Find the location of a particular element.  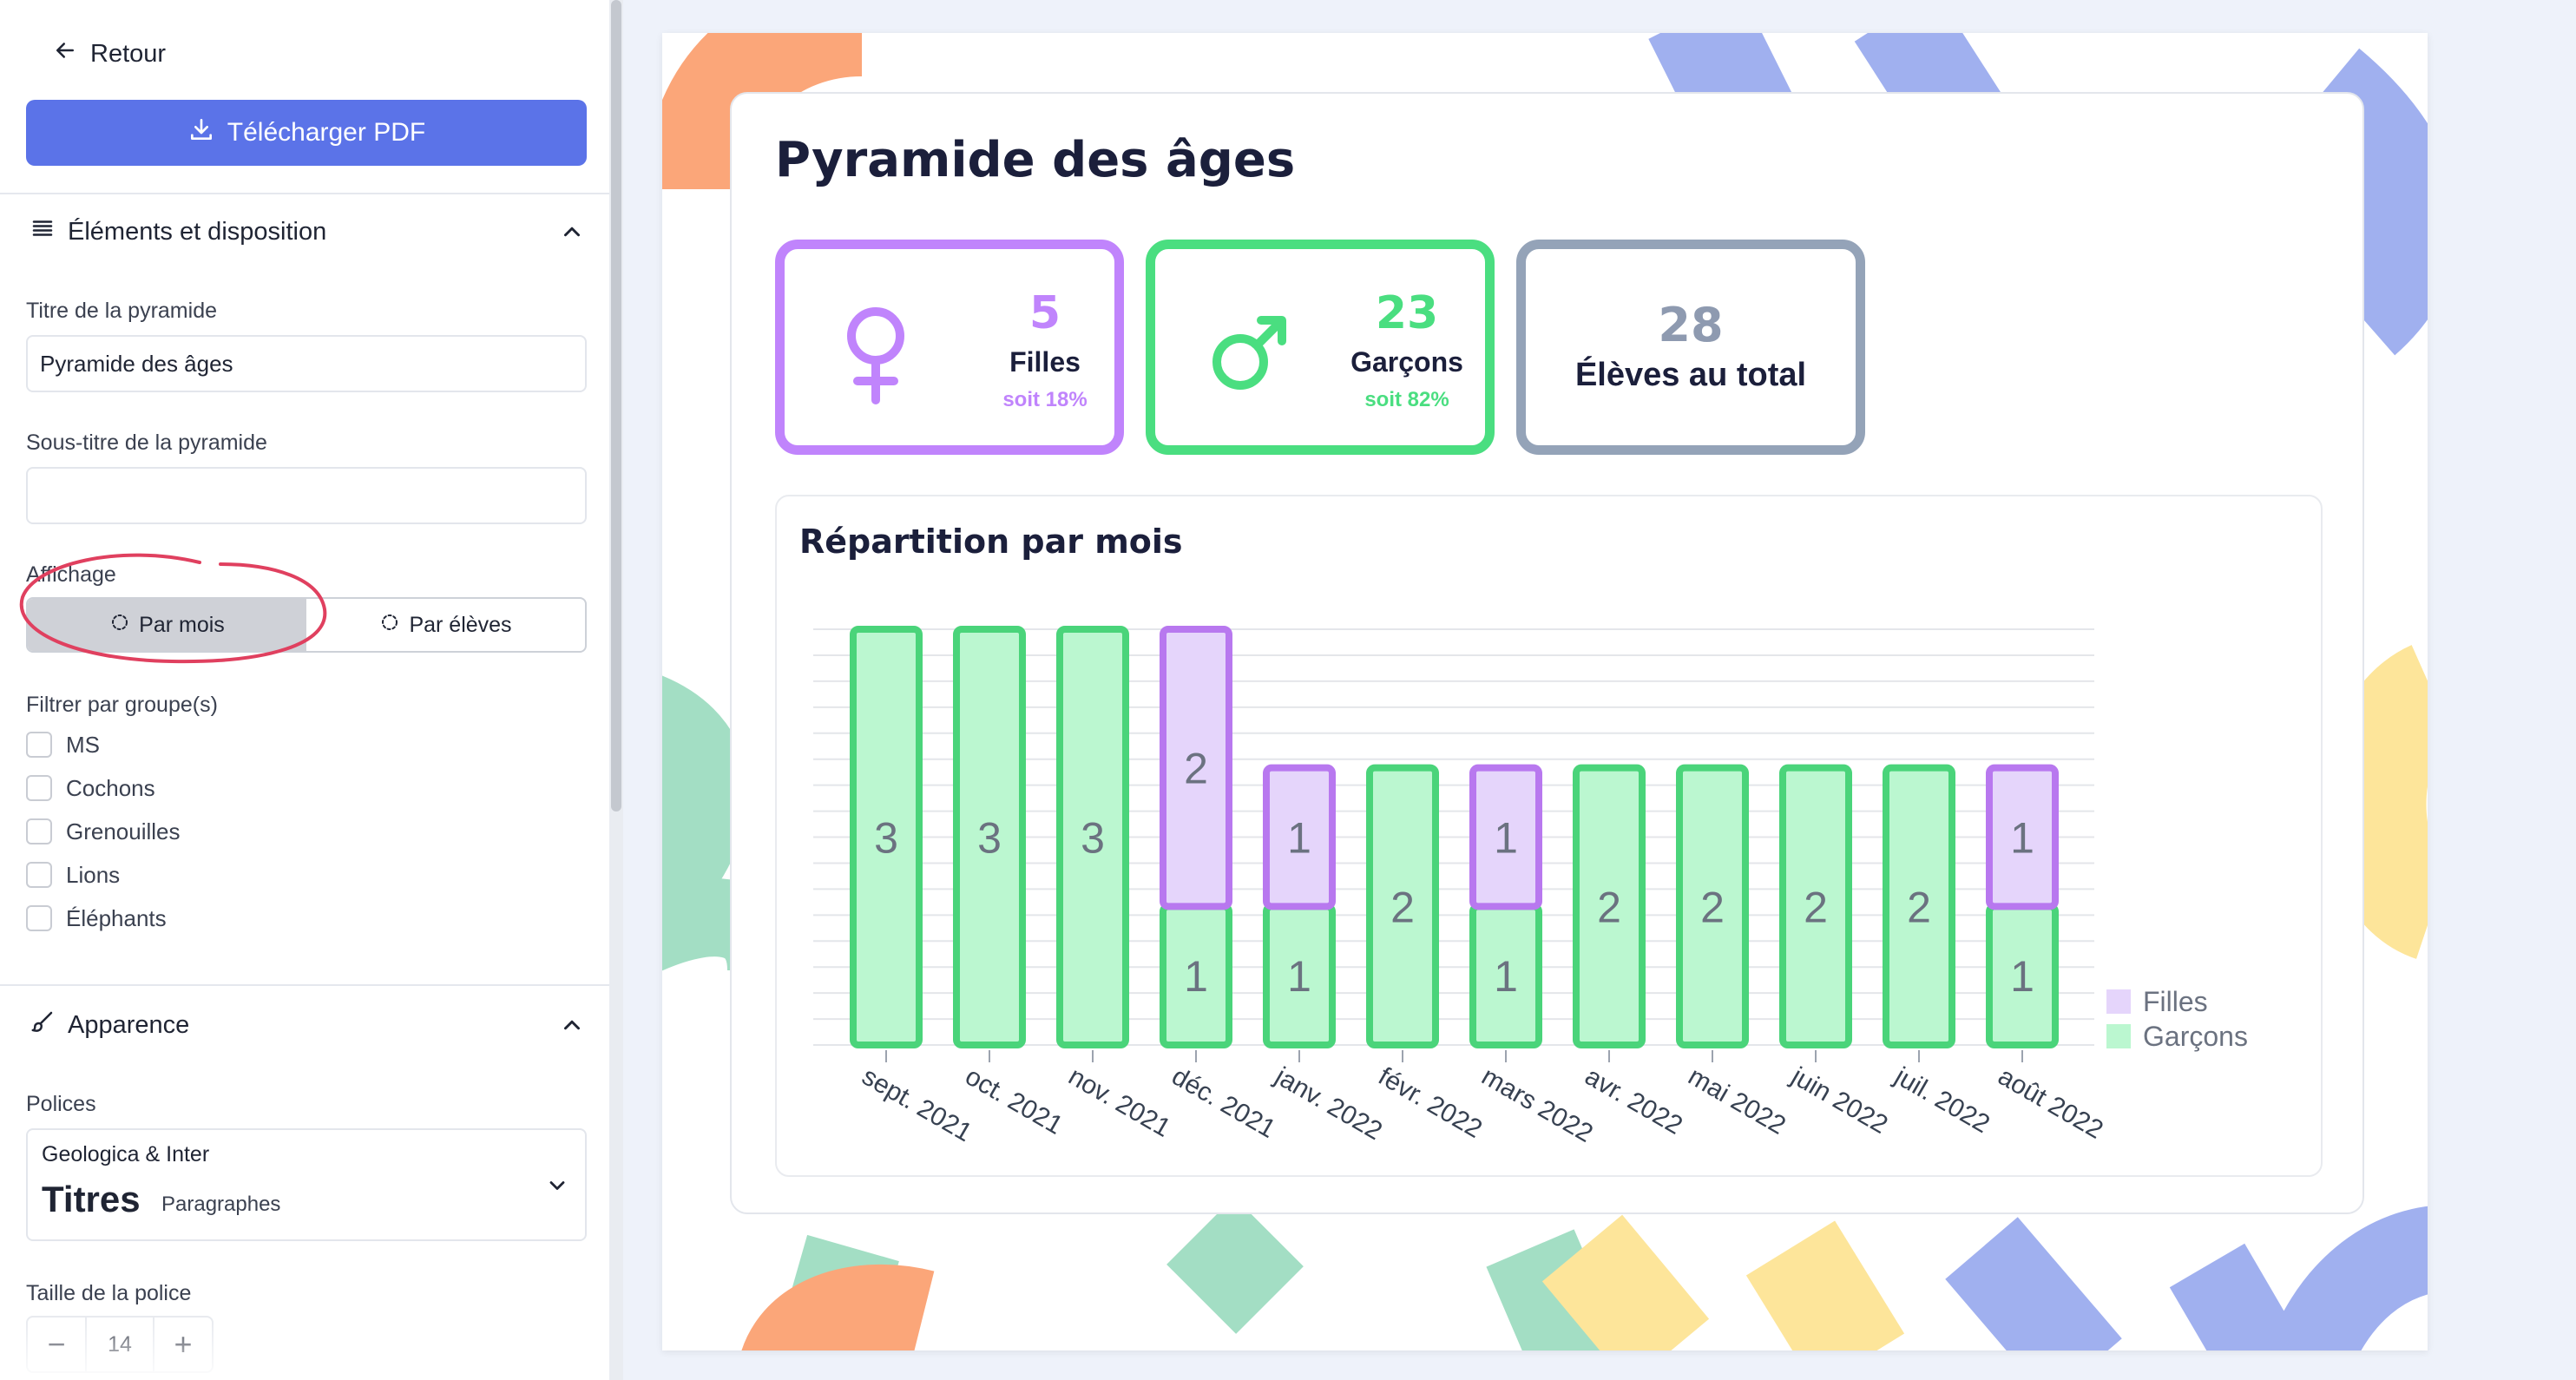

pyramid-title-label: Titre de la pyramide is located at coordinates (122, 311).